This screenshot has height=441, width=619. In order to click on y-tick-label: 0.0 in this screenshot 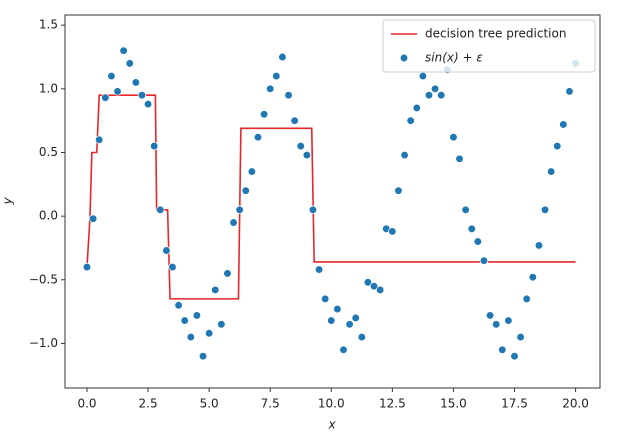, I will do `click(48, 216)`.